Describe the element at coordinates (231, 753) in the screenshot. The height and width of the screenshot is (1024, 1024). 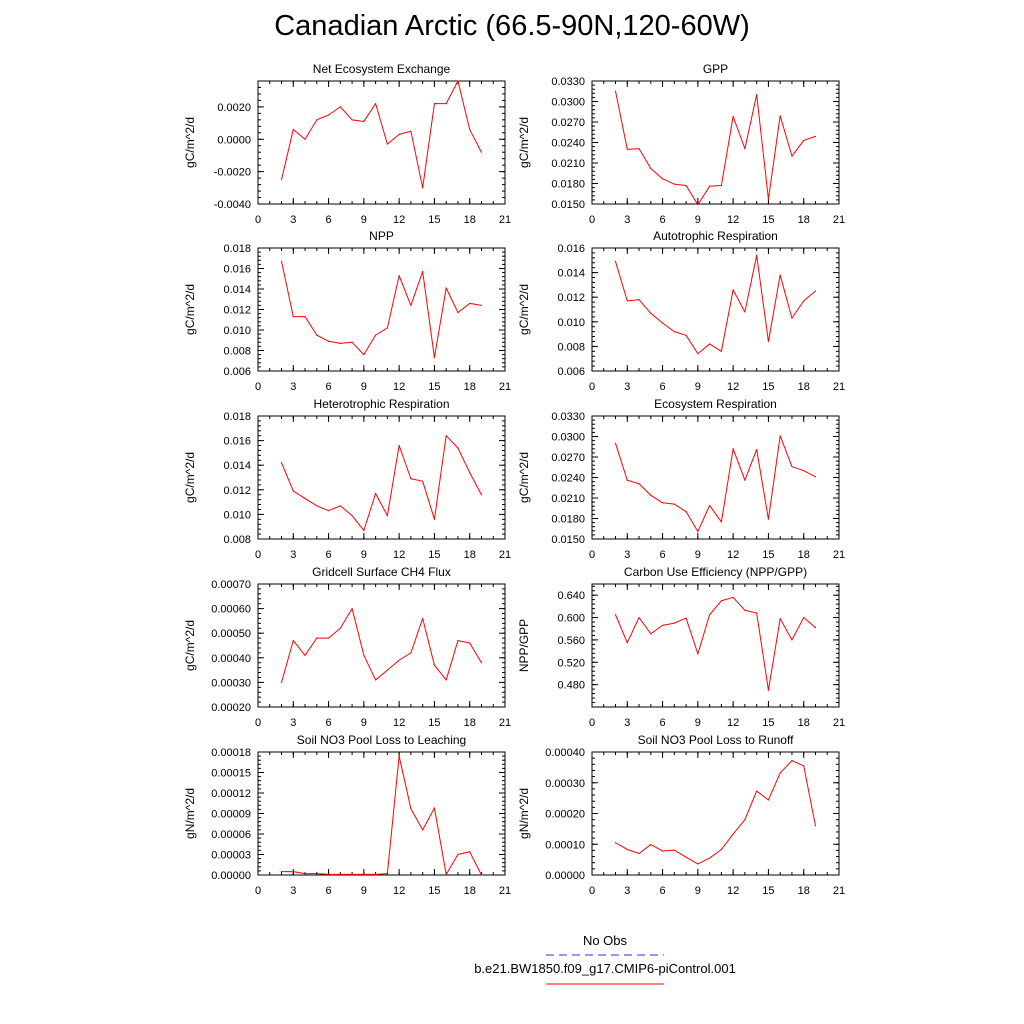
I see `y-tick-label: 0.00018` at that location.